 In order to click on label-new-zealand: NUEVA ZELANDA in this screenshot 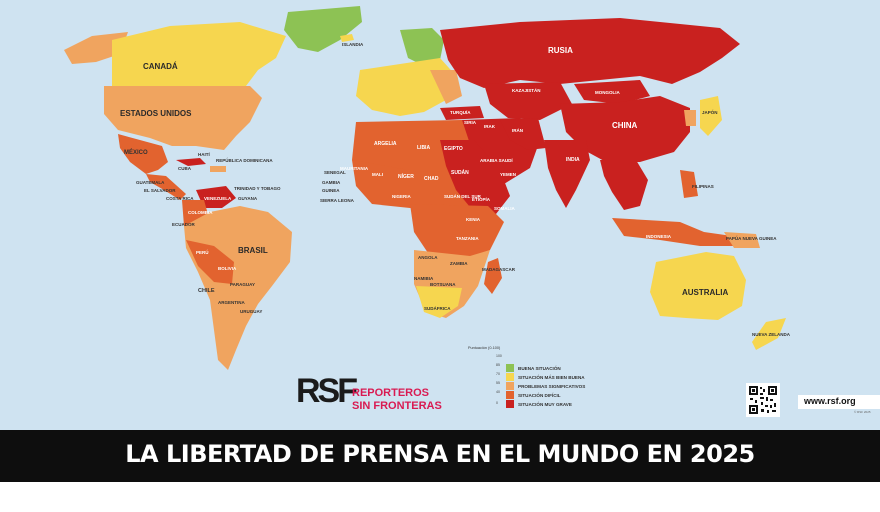, I will do `click(771, 334)`.